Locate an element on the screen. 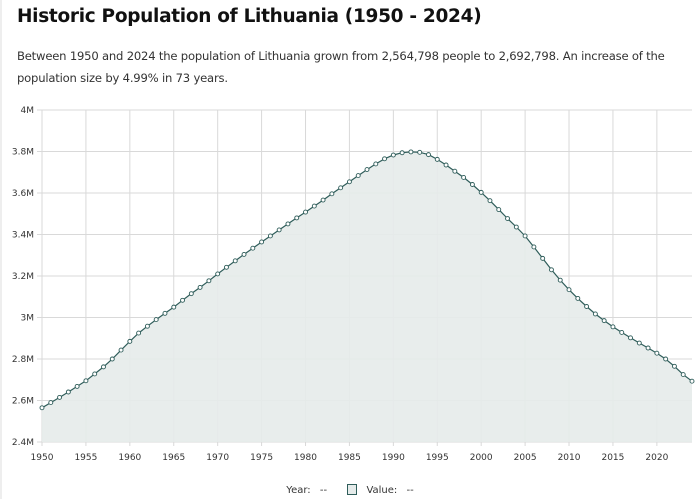 This screenshot has height=499, width=700. x-tick-label: 1980 is located at coordinates (305, 458).